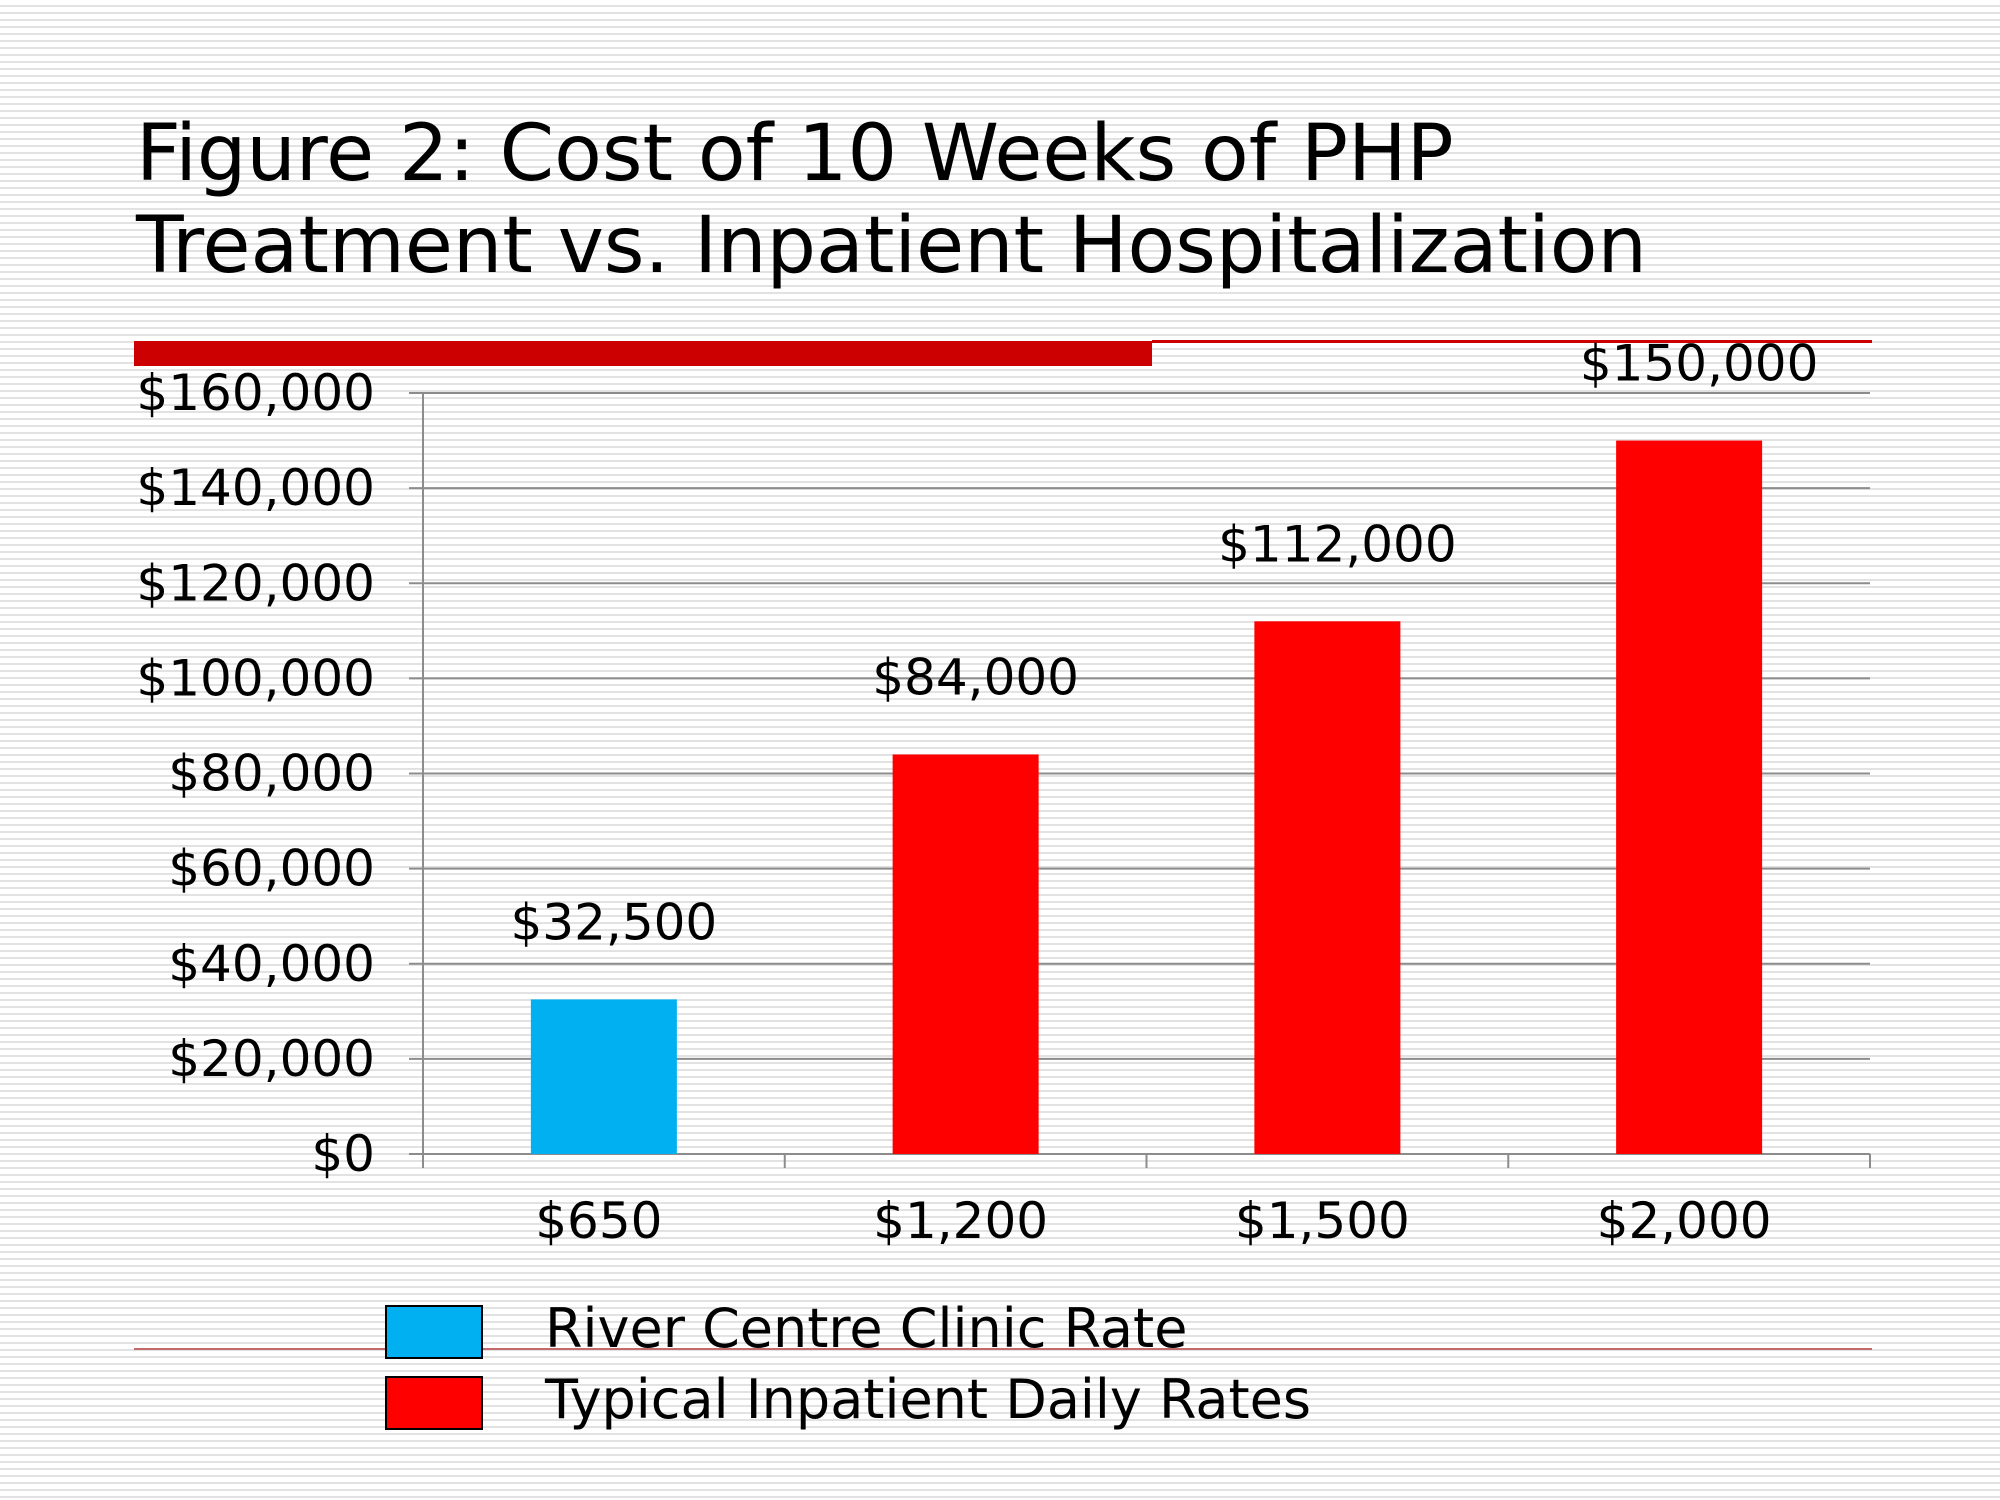  What do you see at coordinates (271, 774) in the screenshot?
I see `y-tick-label: $80,000` at bounding box center [271, 774].